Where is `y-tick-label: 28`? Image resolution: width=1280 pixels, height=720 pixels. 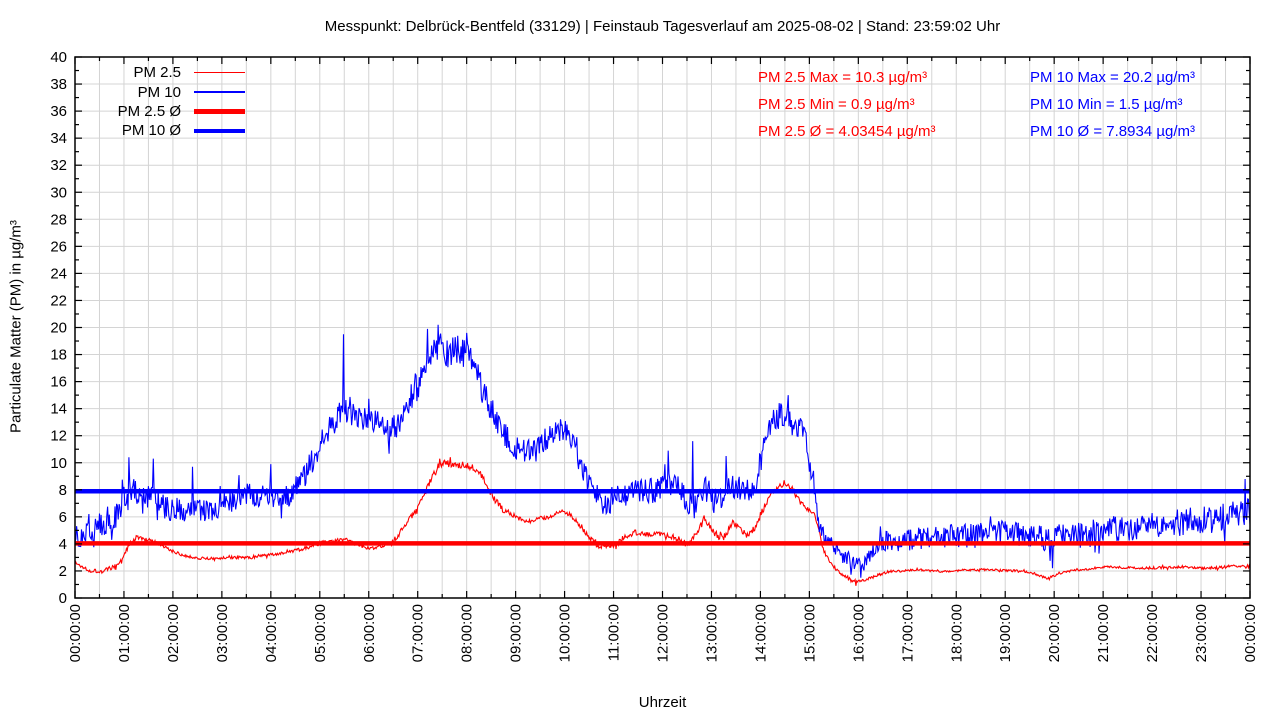 y-tick-label: 28 is located at coordinates (58, 219).